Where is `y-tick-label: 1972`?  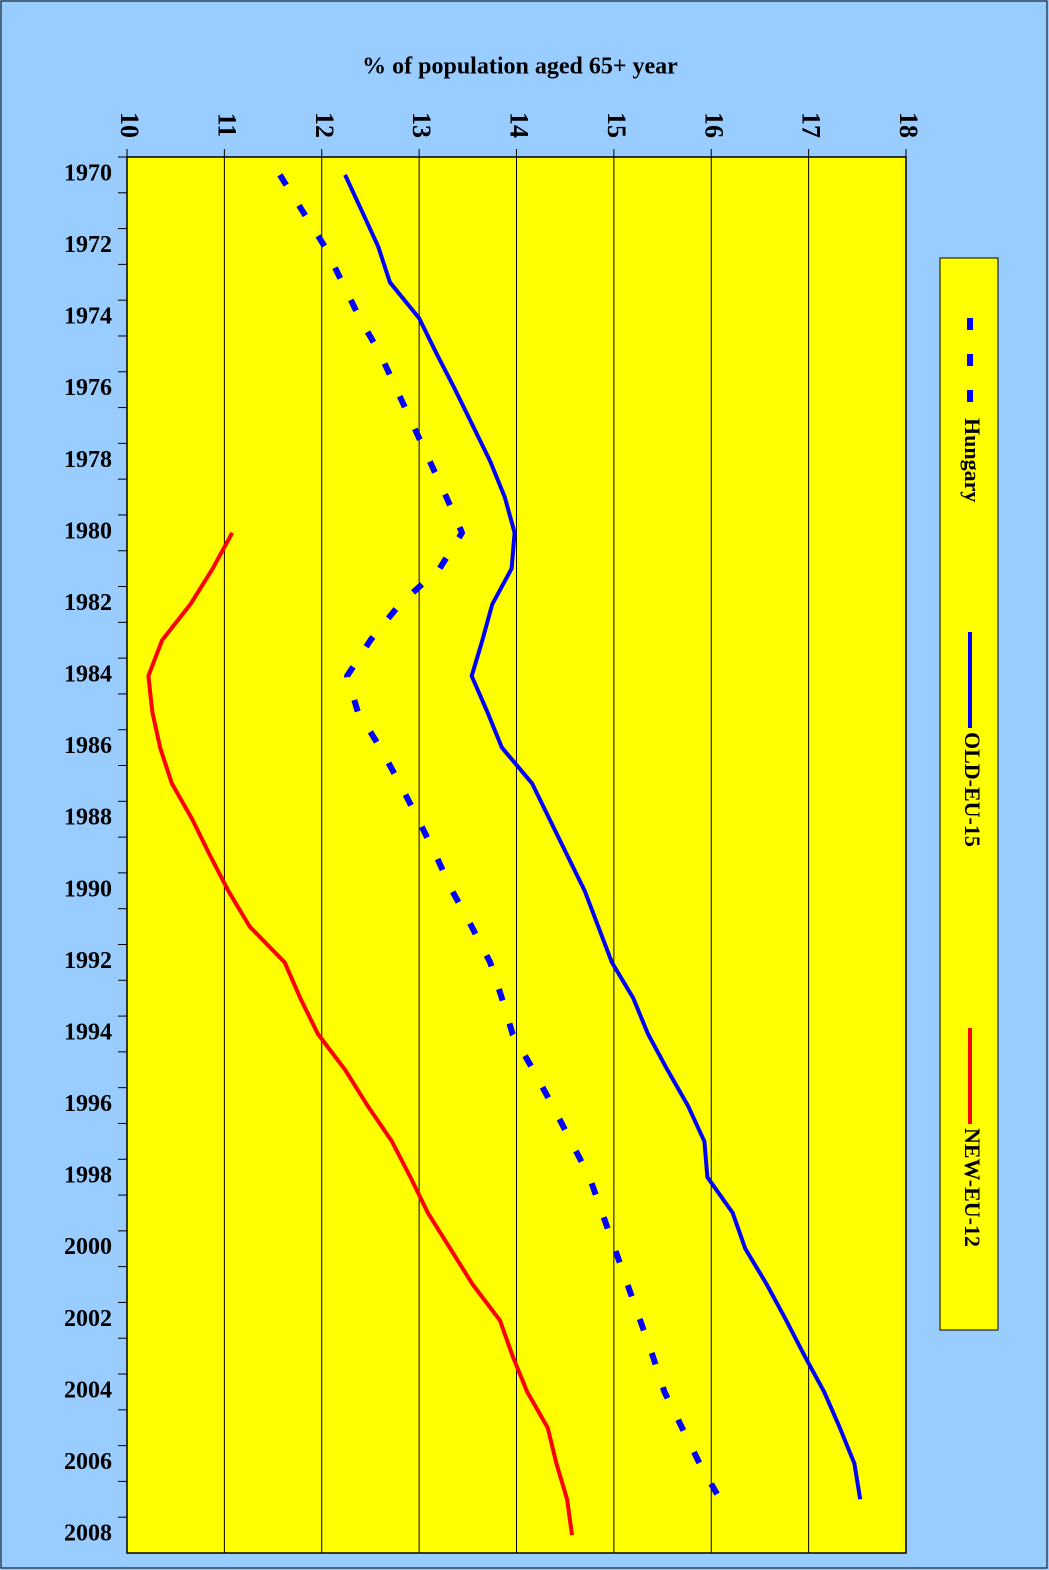
y-tick-label: 1972 is located at coordinates (88, 245).